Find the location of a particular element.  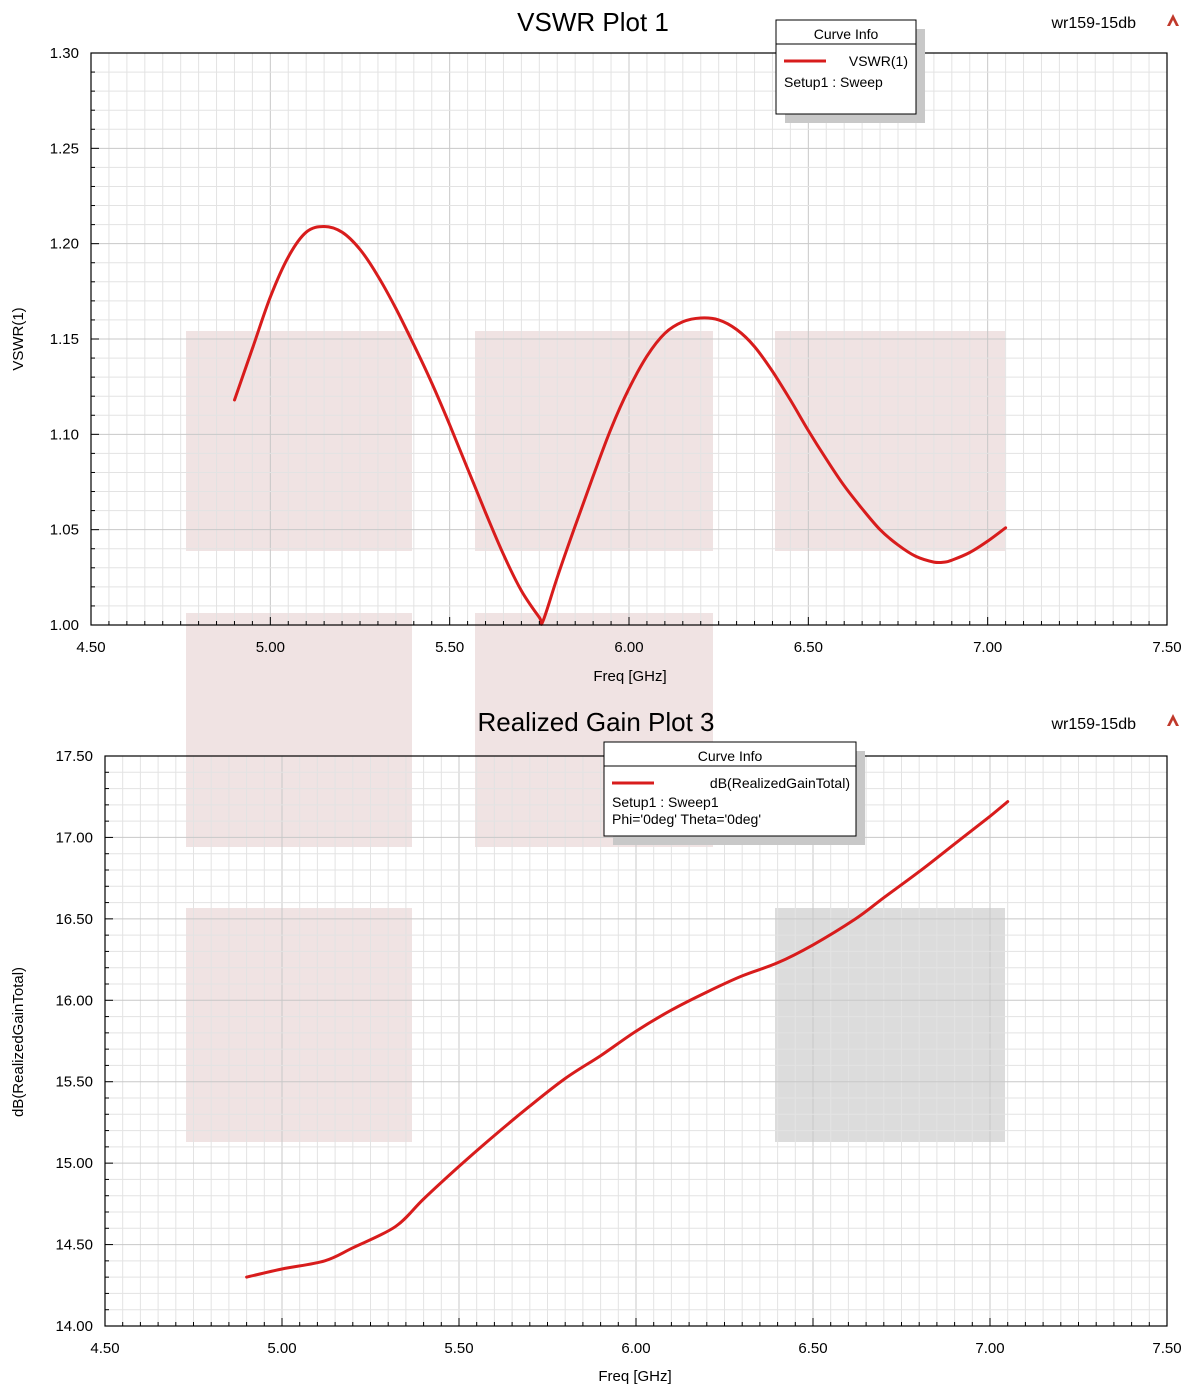

y-tick-label: 17.00 is located at coordinates (74, 837).